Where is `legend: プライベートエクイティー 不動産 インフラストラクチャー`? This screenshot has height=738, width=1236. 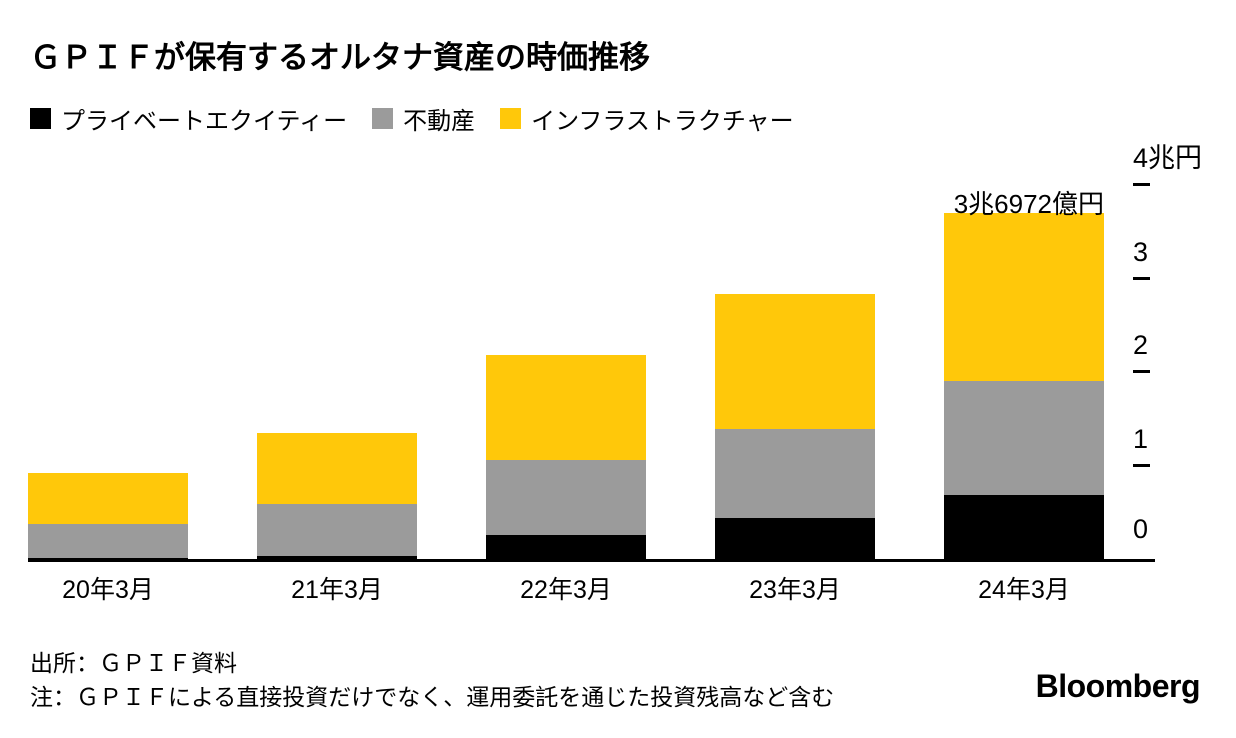 legend: プライベートエクイティー 不動産 インフラストラクチャー is located at coordinates (412, 118).